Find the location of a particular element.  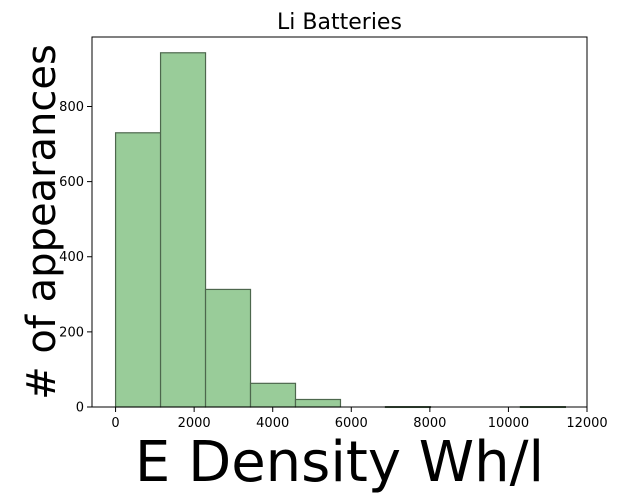

y-tick-label: 800 is located at coordinates (71, 107).